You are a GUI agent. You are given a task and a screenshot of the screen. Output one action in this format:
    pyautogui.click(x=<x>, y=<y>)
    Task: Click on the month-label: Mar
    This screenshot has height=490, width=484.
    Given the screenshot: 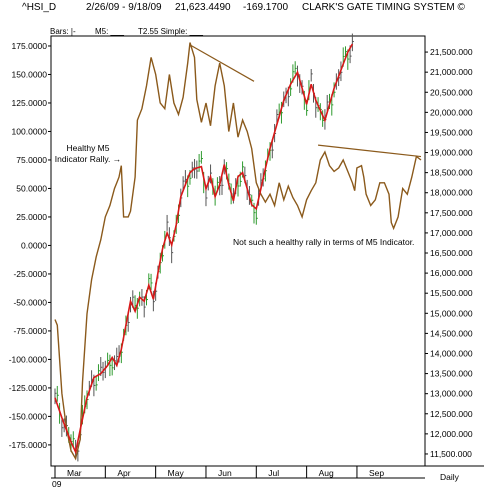 What is the action you would take?
    pyautogui.click(x=74, y=473)
    